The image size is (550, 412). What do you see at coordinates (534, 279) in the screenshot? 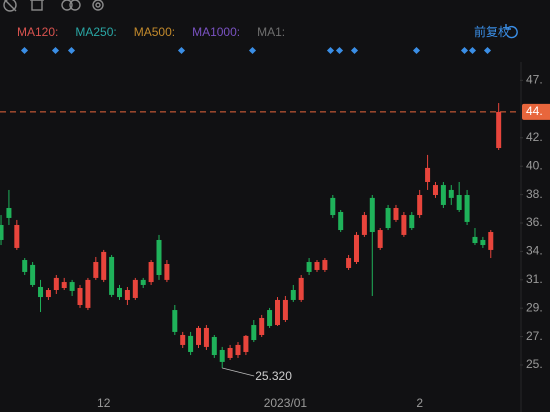
I see `y-tick-label: 31.` at bounding box center [534, 279].